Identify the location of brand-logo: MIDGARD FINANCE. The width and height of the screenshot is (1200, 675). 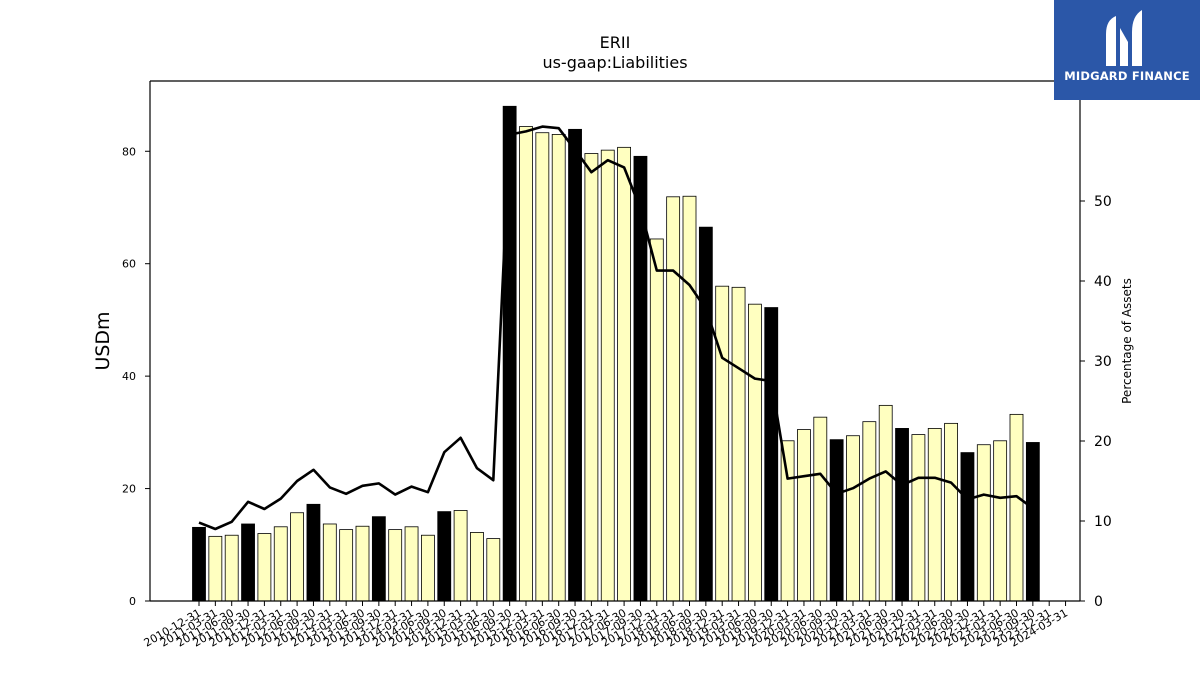
(1127, 50).